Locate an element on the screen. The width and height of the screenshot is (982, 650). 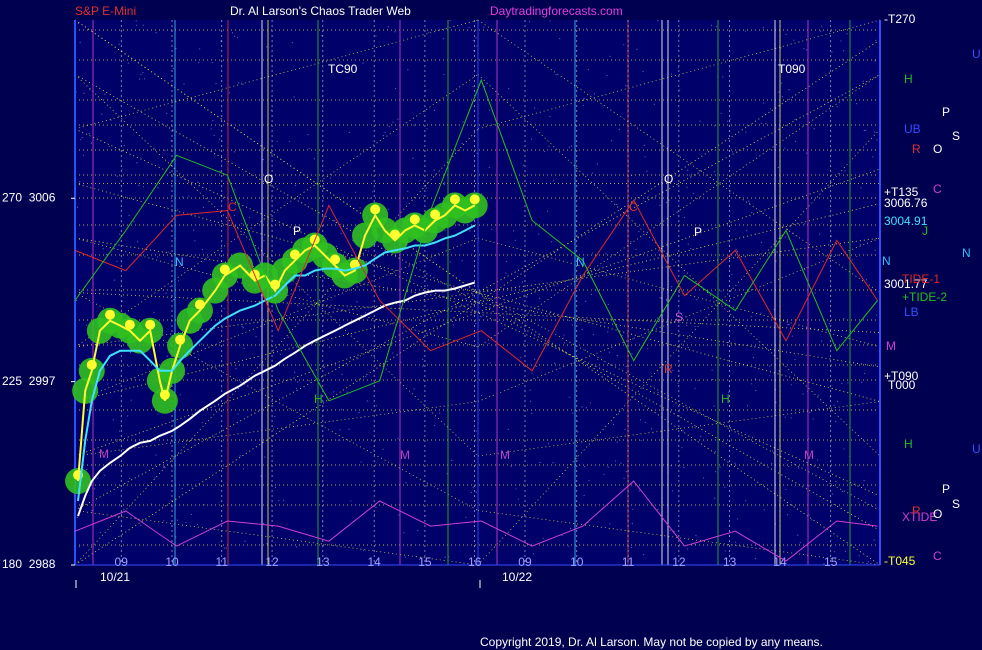
symbol: S&P E-Mini is located at coordinates (105, 11).